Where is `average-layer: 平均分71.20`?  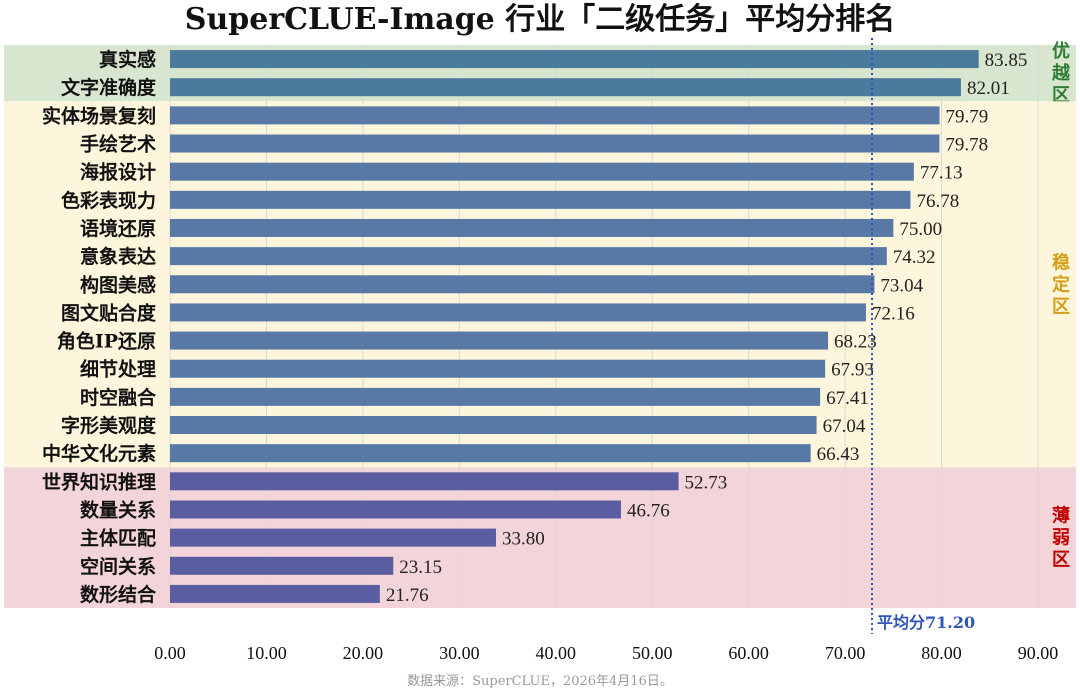 average-layer: 平均分71.20 is located at coordinates (923, 336).